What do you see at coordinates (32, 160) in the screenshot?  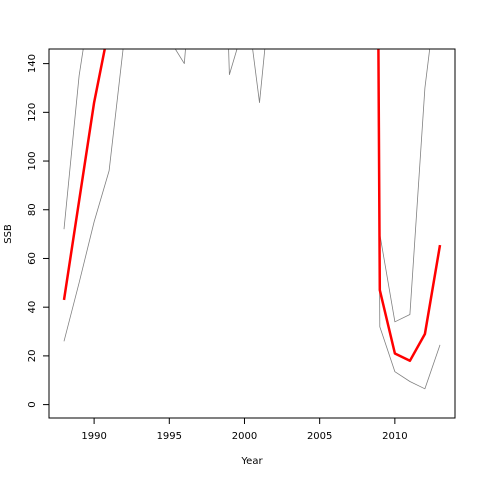 I see `y-tick-label-100: 100` at bounding box center [32, 160].